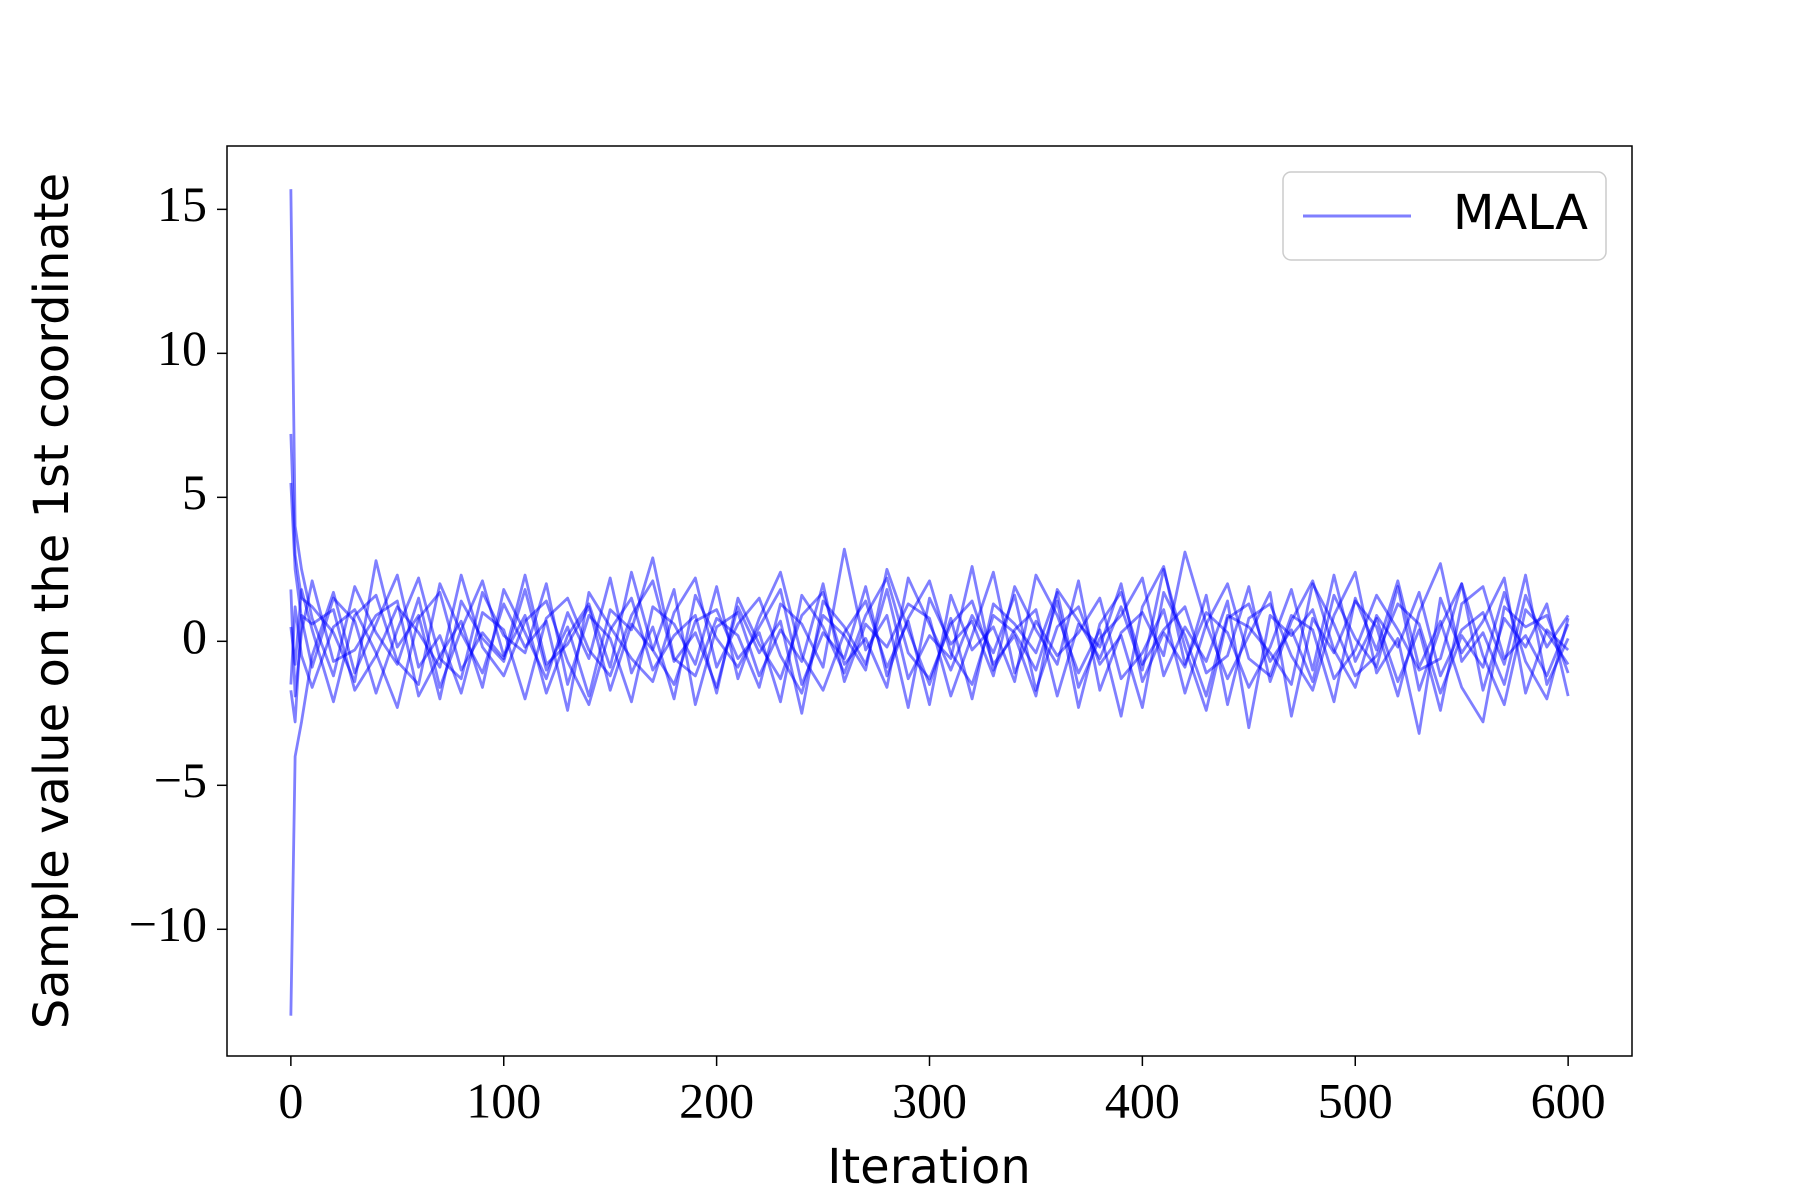 The image size is (1800, 1200). What do you see at coordinates (716, 1100) in the screenshot?
I see `x-tick-label: 200` at bounding box center [716, 1100].